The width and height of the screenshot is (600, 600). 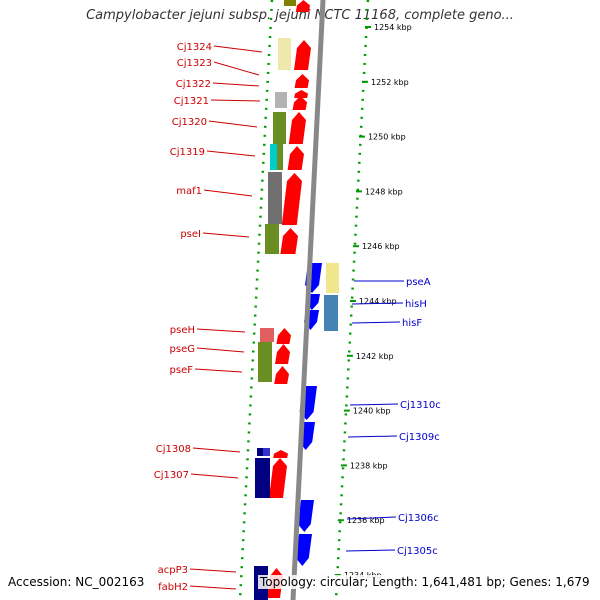 I want to click on scale-label: 1252 kbp, so click(x=390, y=82).